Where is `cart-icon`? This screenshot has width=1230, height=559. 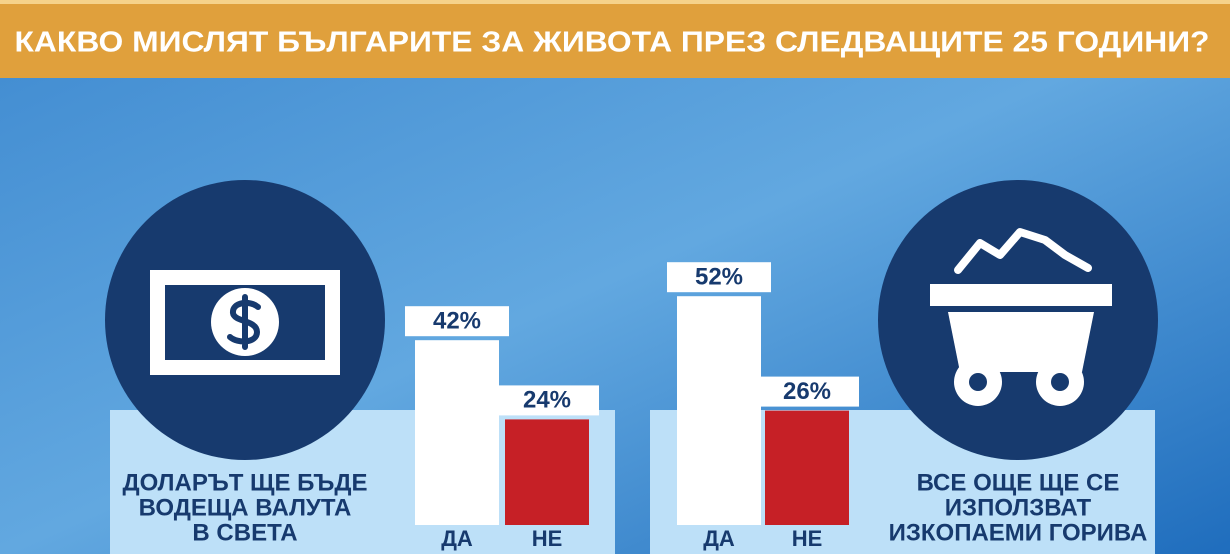 cart-icon is located at coordinates (1021, 317).